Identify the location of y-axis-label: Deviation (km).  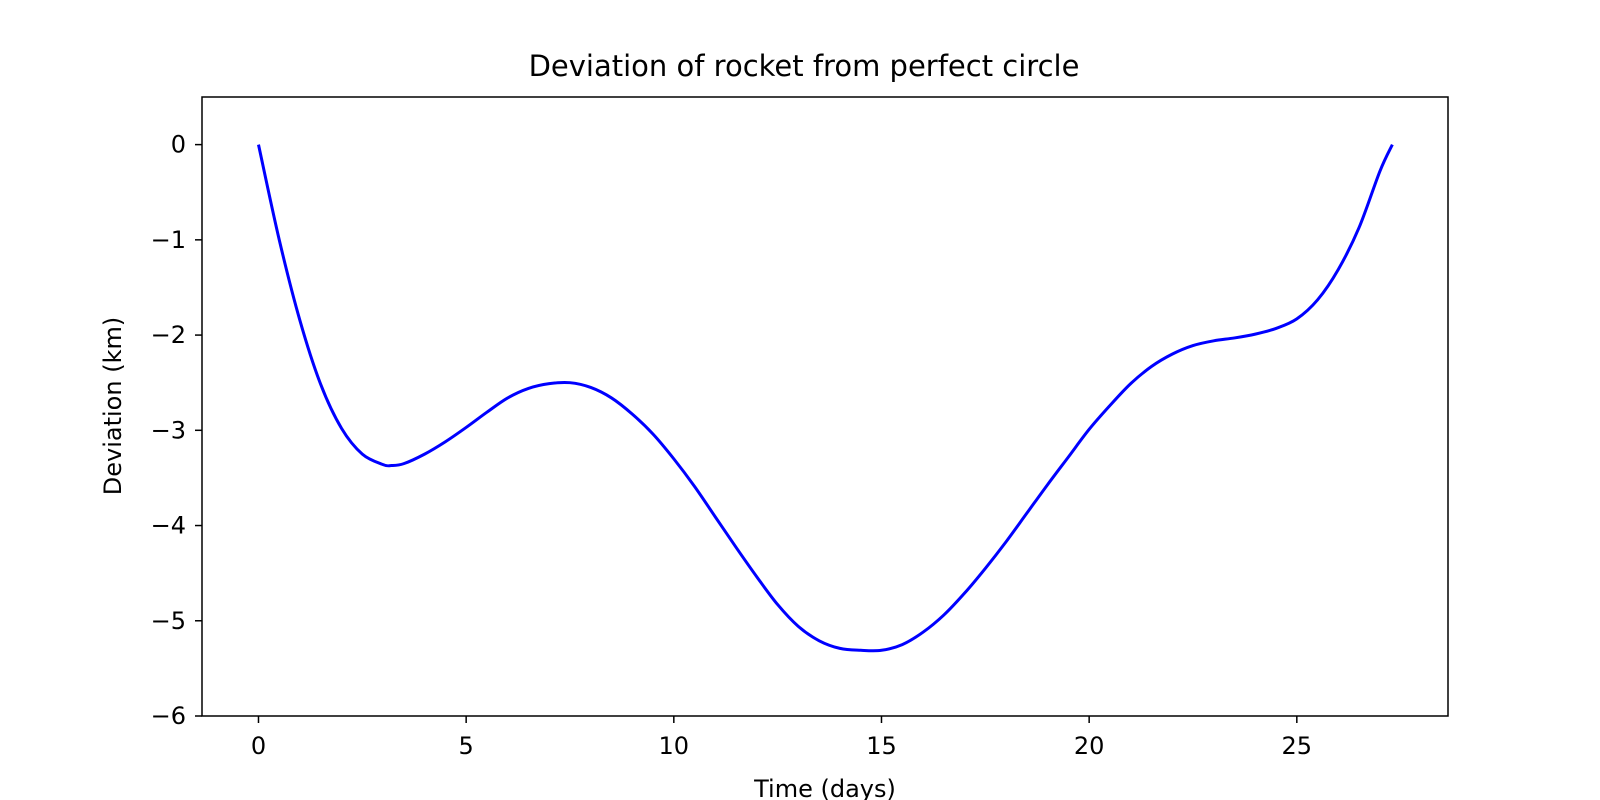
(113, 406).